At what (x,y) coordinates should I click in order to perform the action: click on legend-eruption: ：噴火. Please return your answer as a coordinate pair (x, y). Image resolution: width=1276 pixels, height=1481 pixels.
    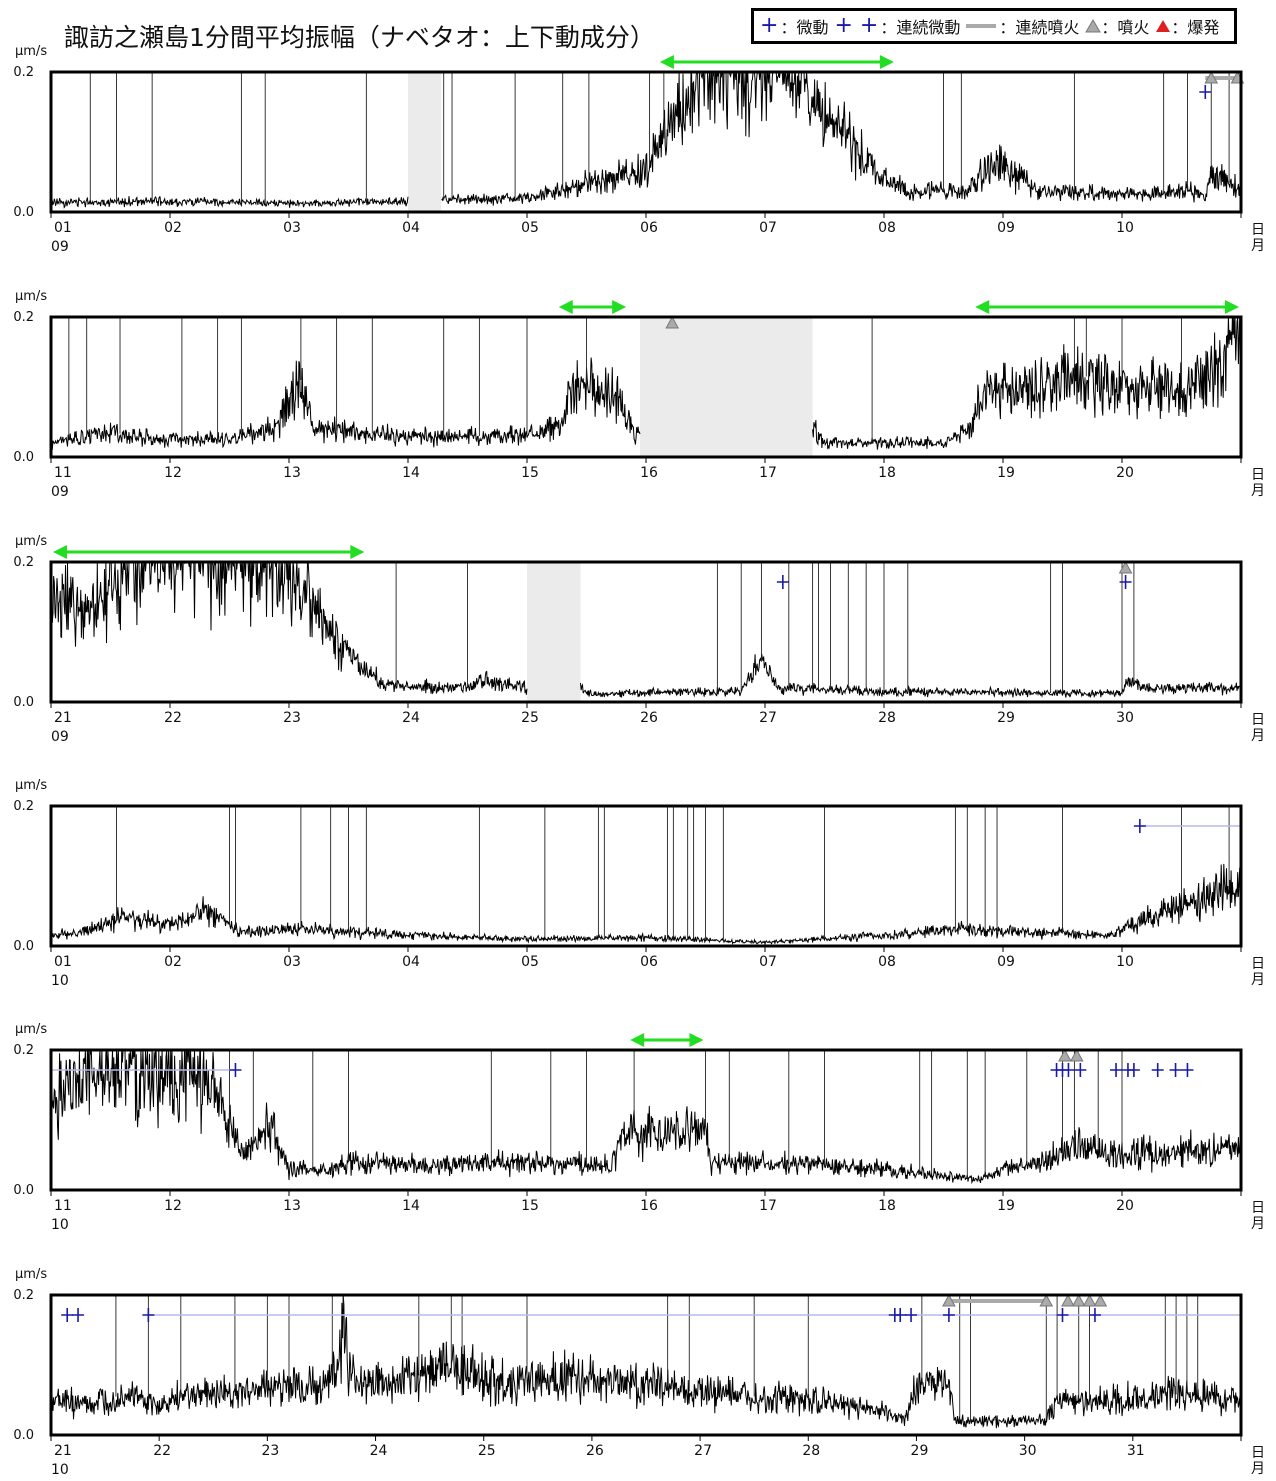
    Looking at the image, I should click on (1117, 26).